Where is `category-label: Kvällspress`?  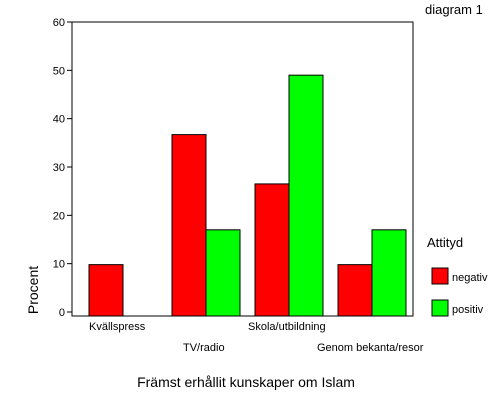 category-label: Kvällspress is located at coordinates (117, 327).